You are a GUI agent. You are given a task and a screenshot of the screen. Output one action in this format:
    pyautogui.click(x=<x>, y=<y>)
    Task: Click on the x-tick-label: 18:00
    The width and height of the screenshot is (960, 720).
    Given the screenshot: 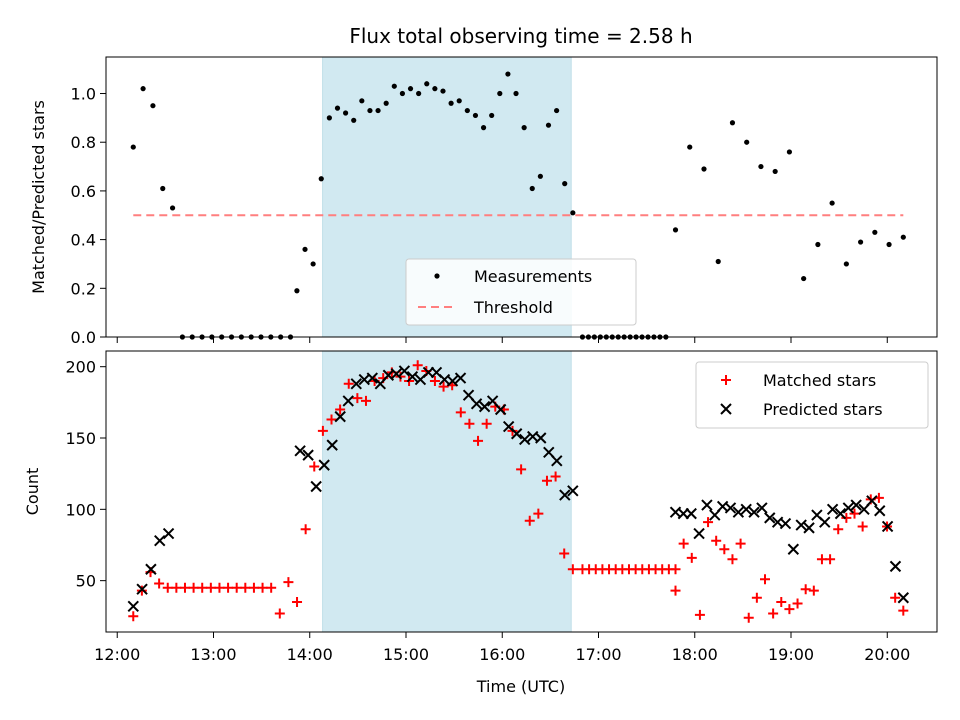 What is the action you would take?
    pyautogui.click(x=695, y=654)
    